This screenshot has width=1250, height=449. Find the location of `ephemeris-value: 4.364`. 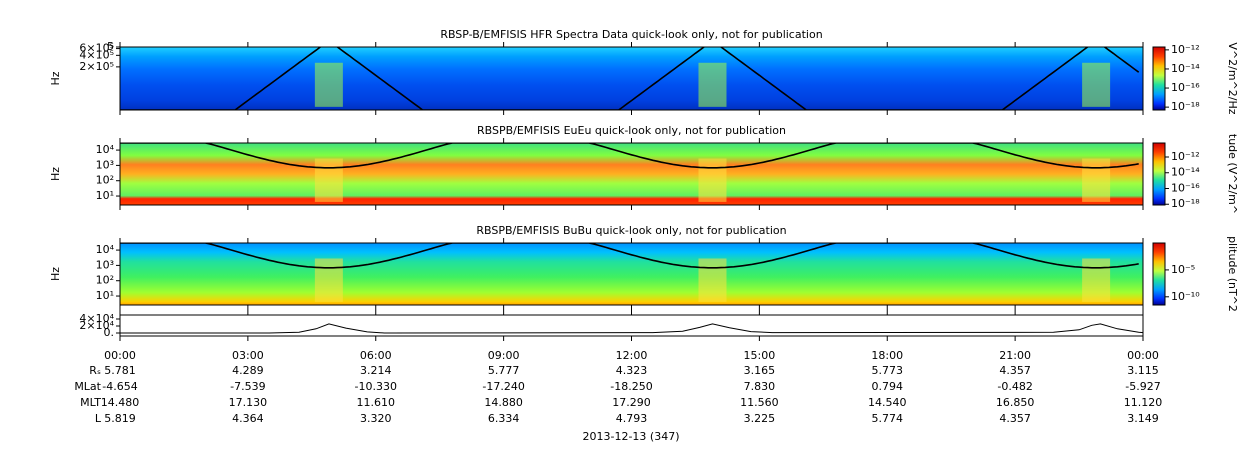

ephemeris-value: 4.364 is located at coordinates (248, 418).